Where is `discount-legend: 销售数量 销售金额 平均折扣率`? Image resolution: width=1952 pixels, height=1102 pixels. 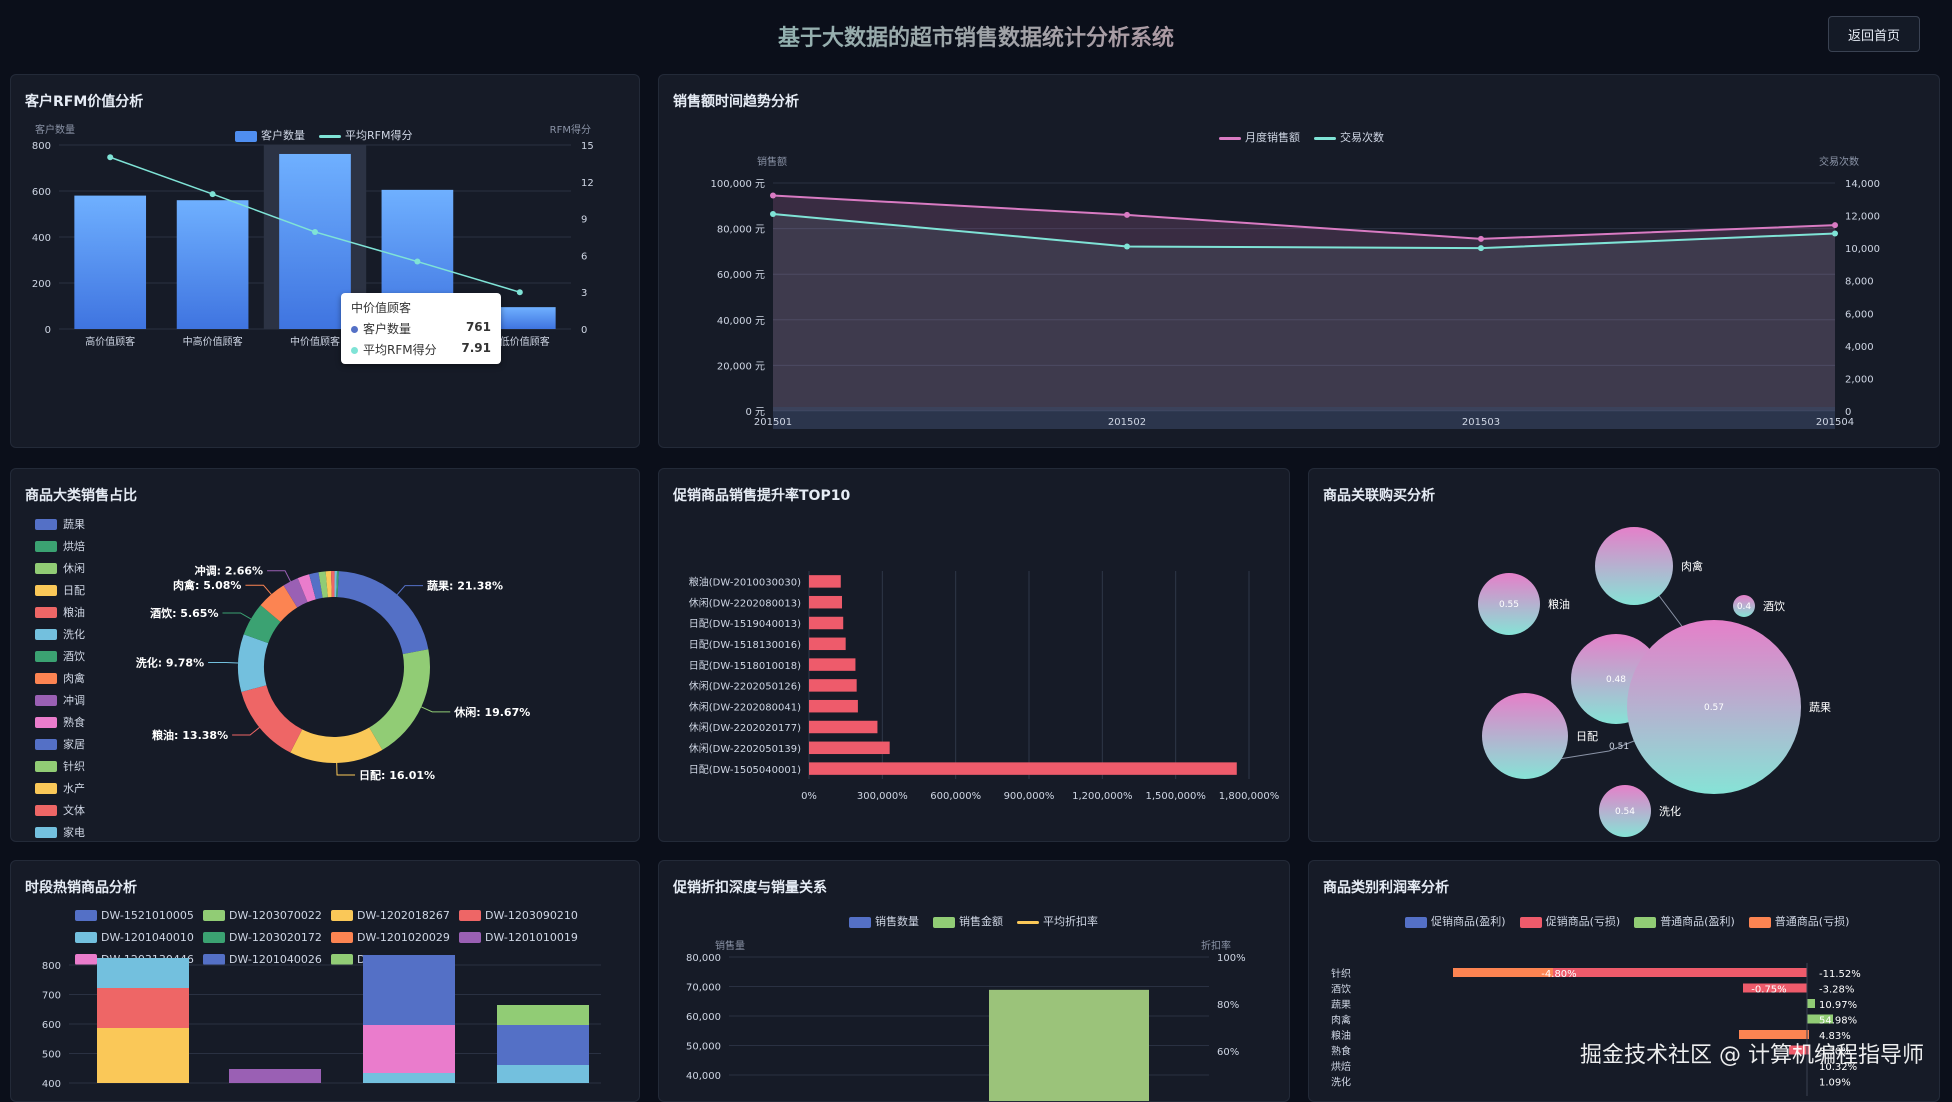
discount-legend: 销售数量 销售金额 平均折扣率 is located at coordinates (973, 921).